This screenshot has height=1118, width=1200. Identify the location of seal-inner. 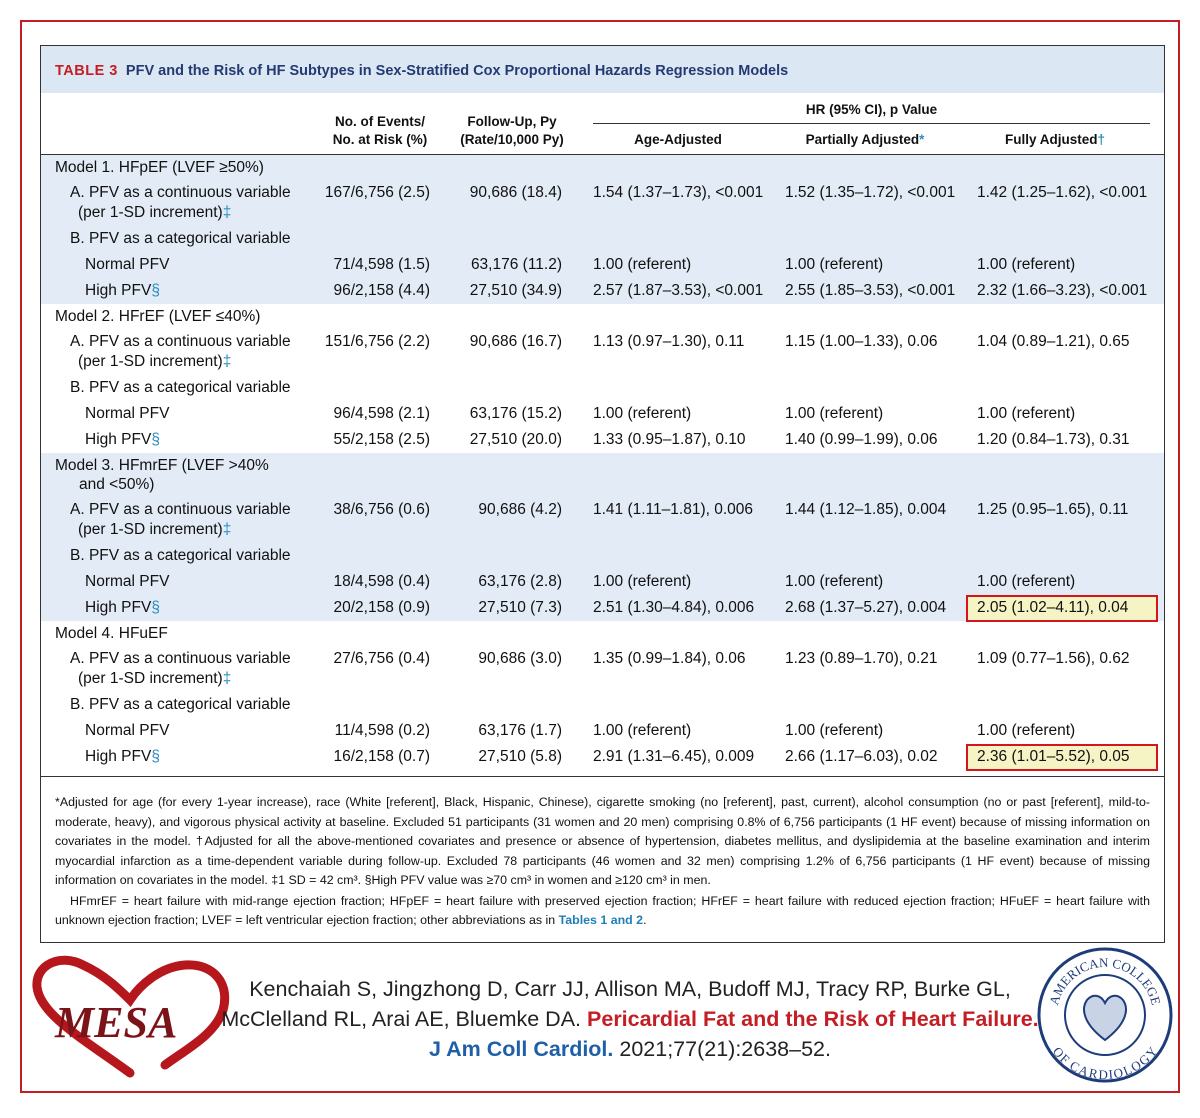
(1105, 1015).